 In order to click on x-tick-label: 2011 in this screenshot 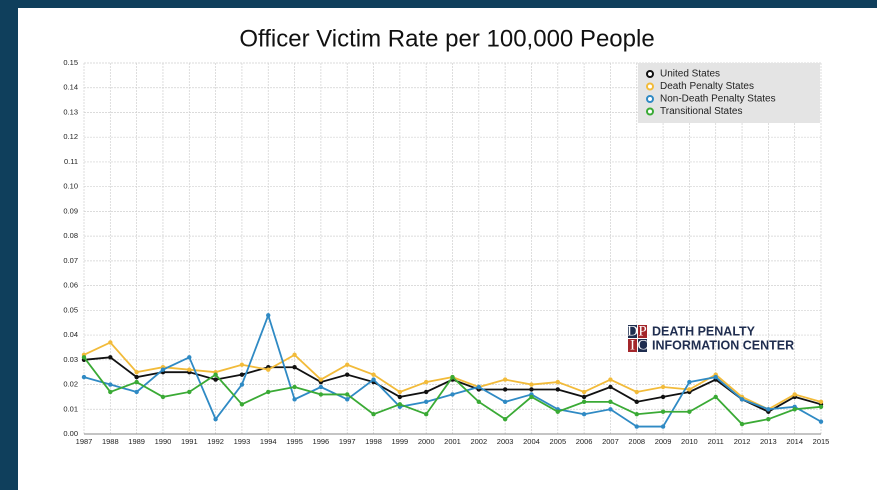, I will do `click(716, 441)`.